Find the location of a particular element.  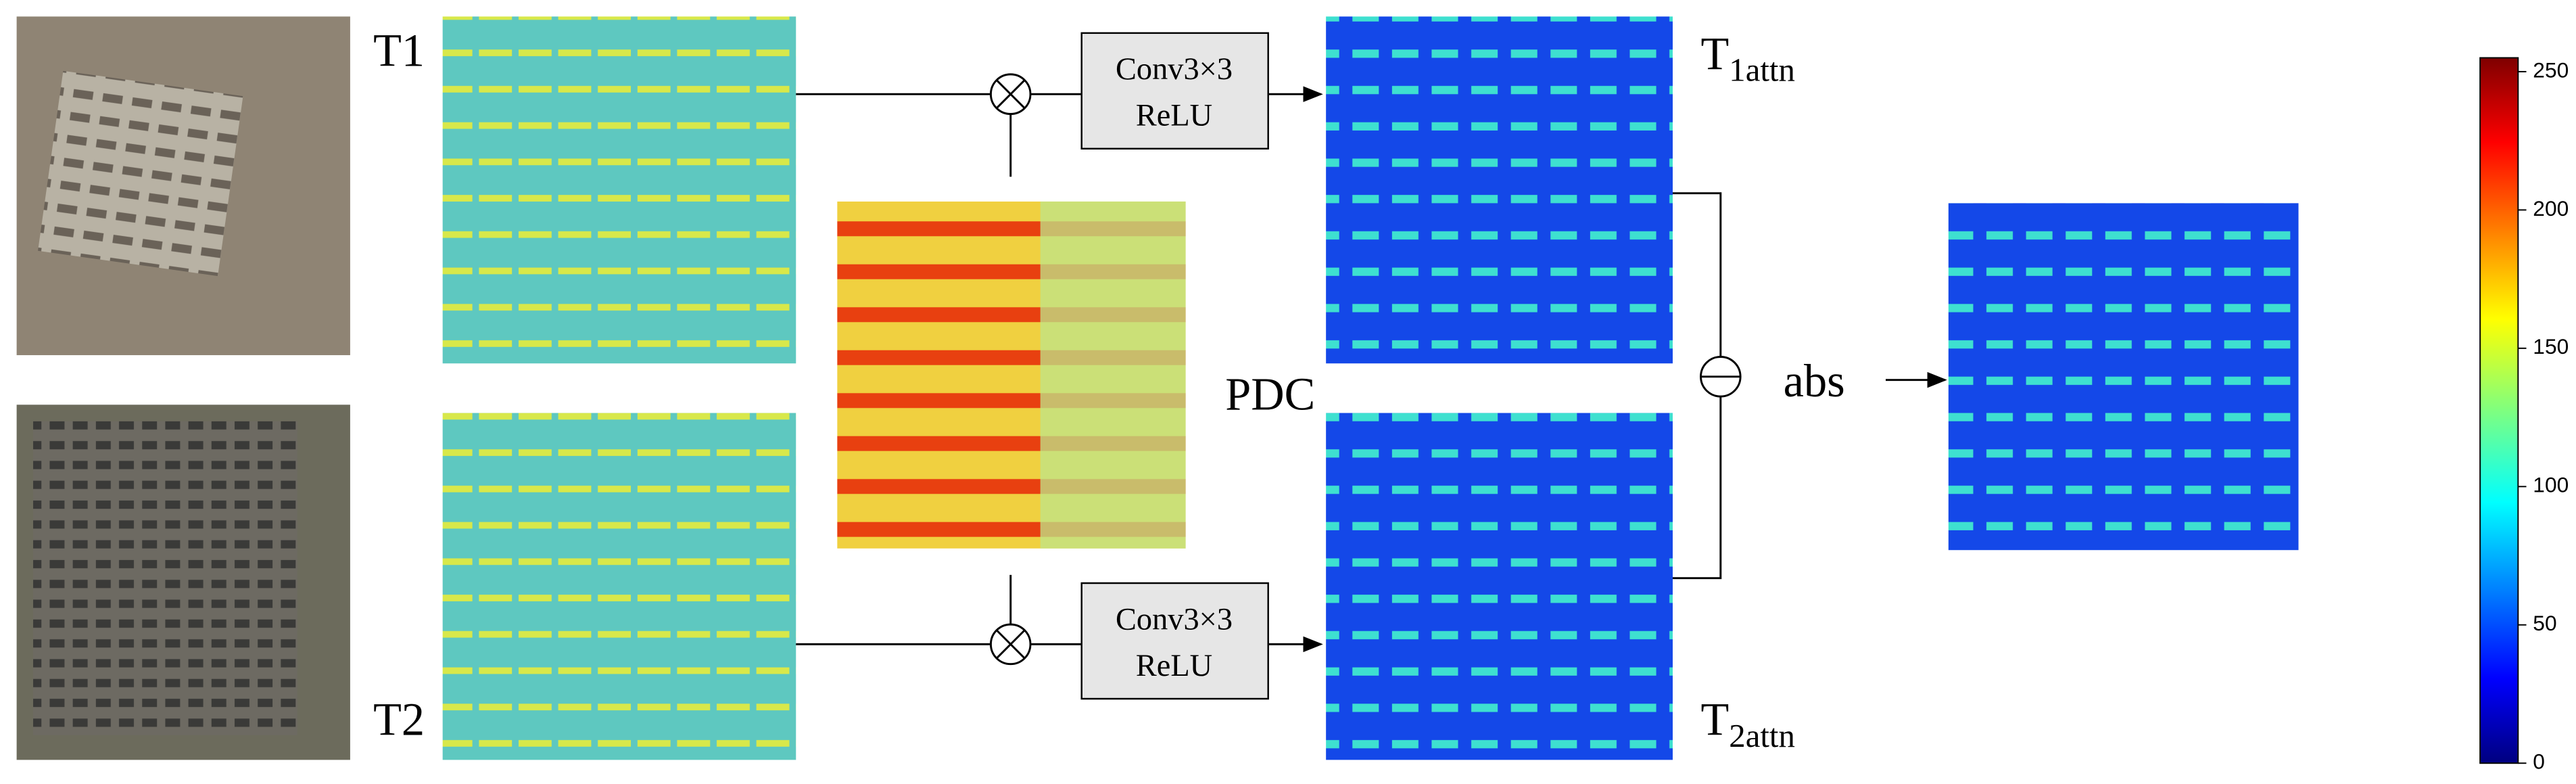

colorbar is located at coordinates (2499, 411).